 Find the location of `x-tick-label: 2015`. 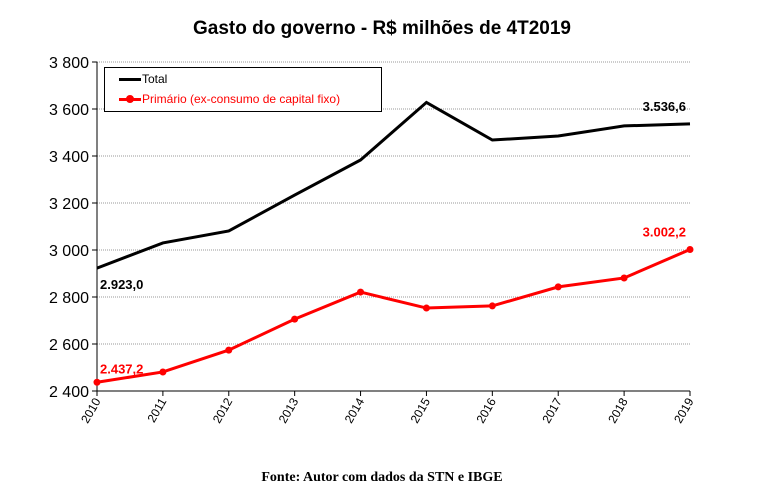

x-tick-label: 2015 is located at coordinates (421, 410).